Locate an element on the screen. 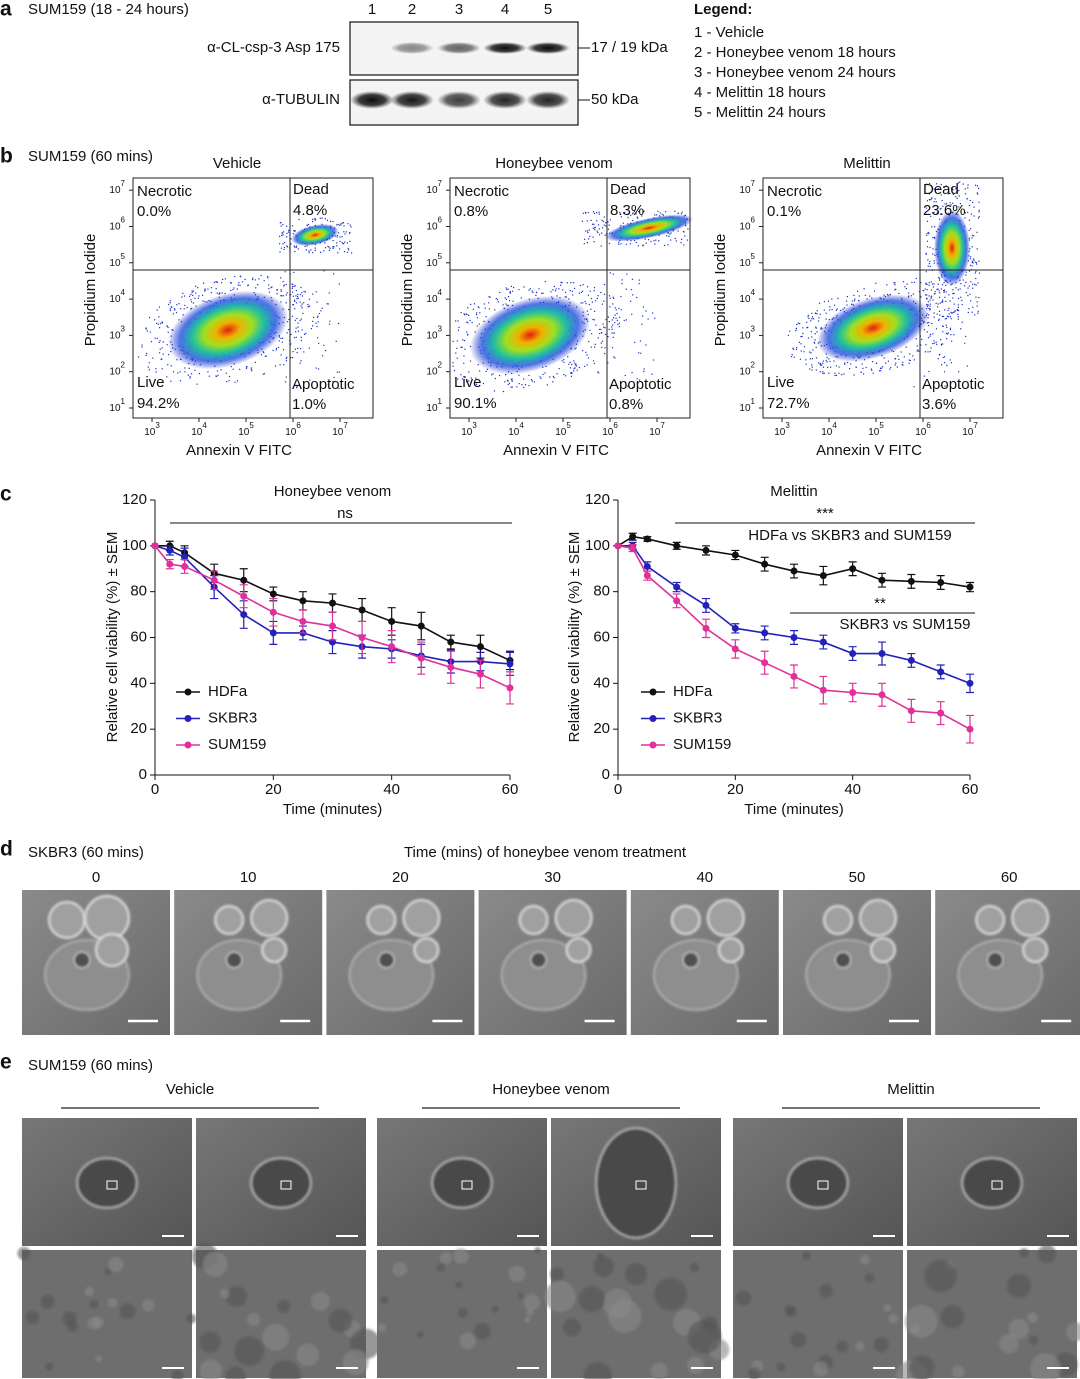  density is located at coordinates (530, 335).